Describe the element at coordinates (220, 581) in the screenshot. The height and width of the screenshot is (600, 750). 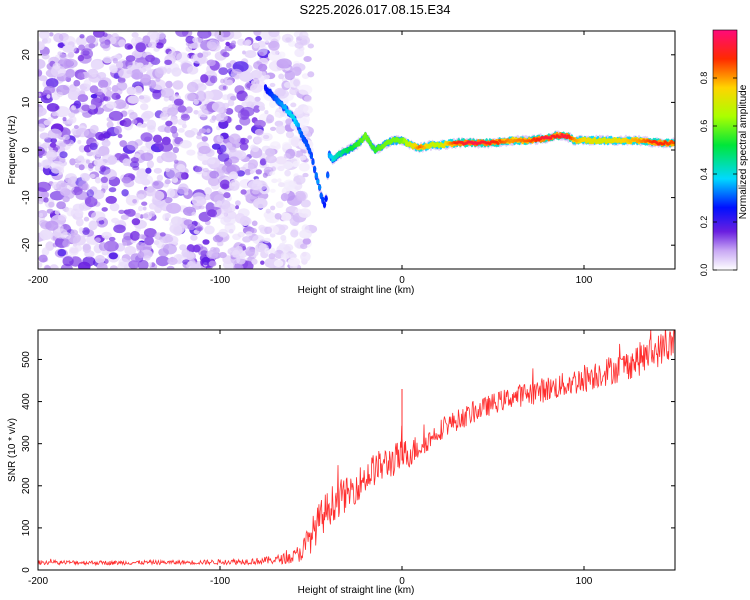
I see `snr-xtick-label: -100` at that location.